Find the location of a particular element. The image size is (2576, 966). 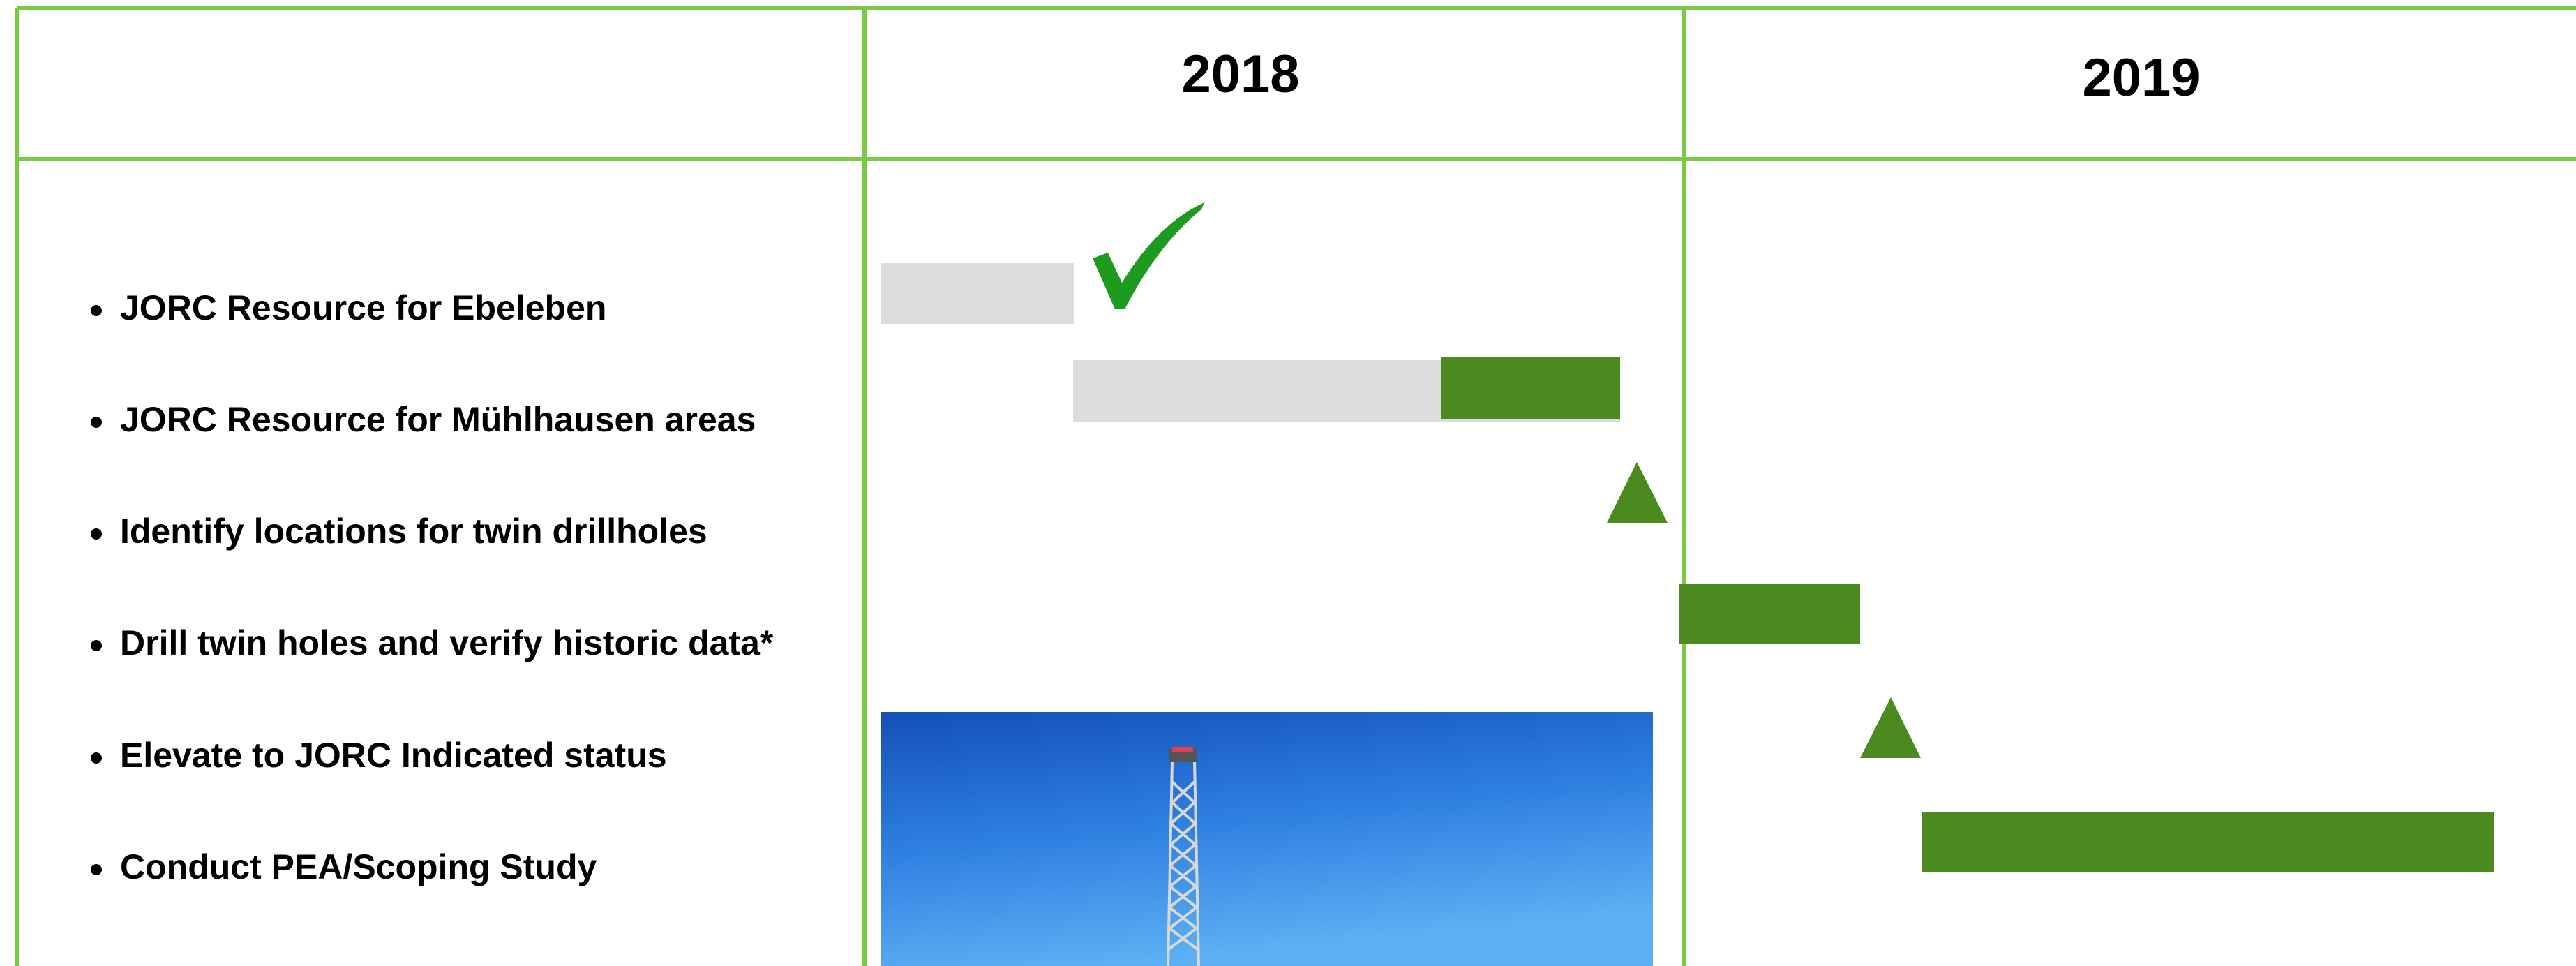

rig-light is located at coordinates (1182, 749).